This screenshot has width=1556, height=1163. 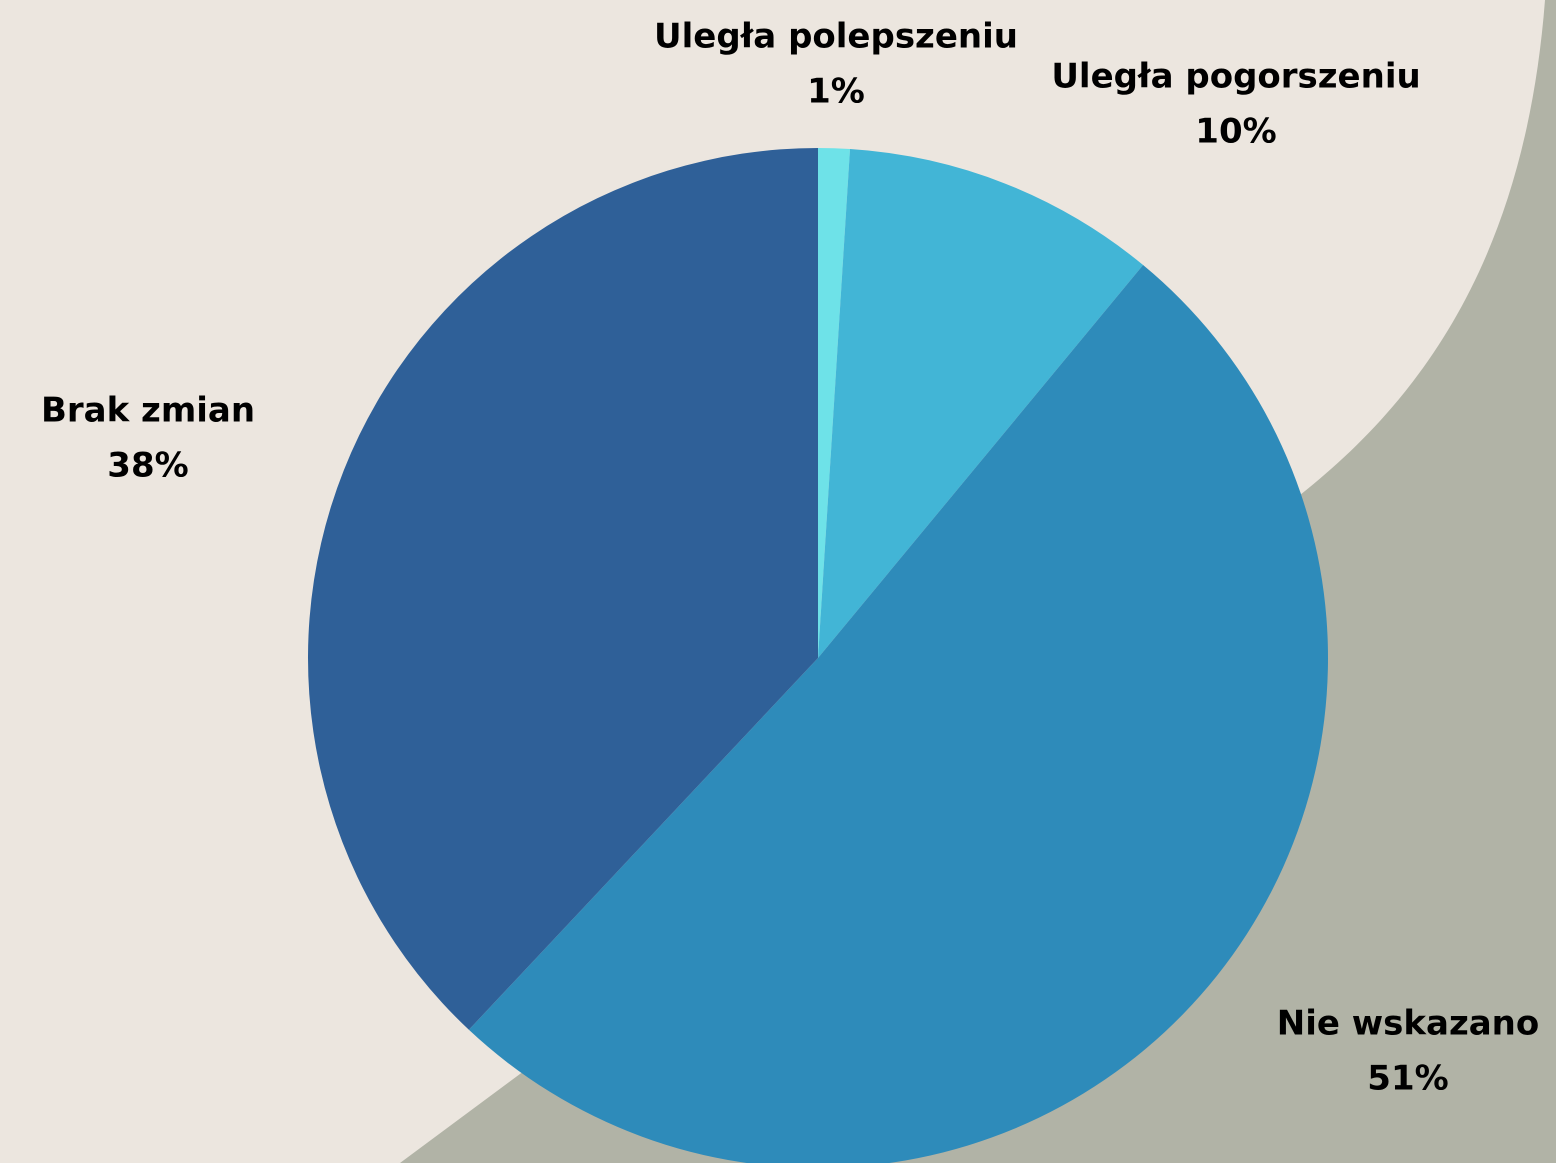 I want to click on value-label: 38%, so click(x=147, y=466).